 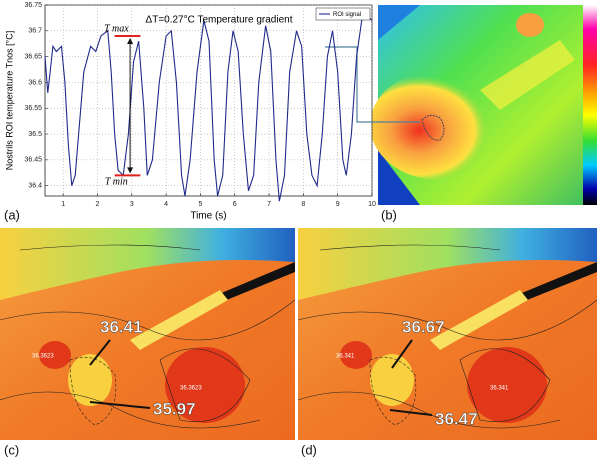 What do you see at coordinates (269, 204) in the screenshot?
I see `x-tick-label: 7` at bounding box center [269, 204].